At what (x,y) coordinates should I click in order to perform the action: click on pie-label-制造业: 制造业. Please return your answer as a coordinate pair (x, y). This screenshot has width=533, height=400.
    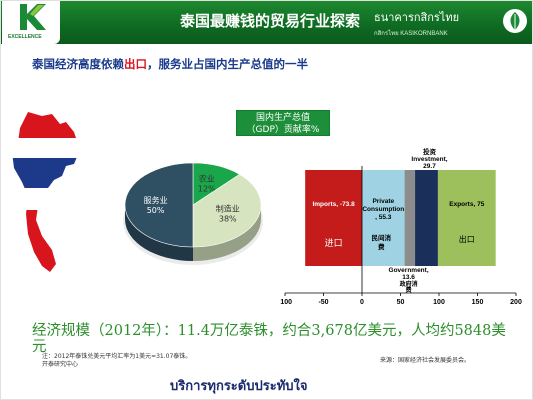
    Looking at the image, I should click on (228, 209).